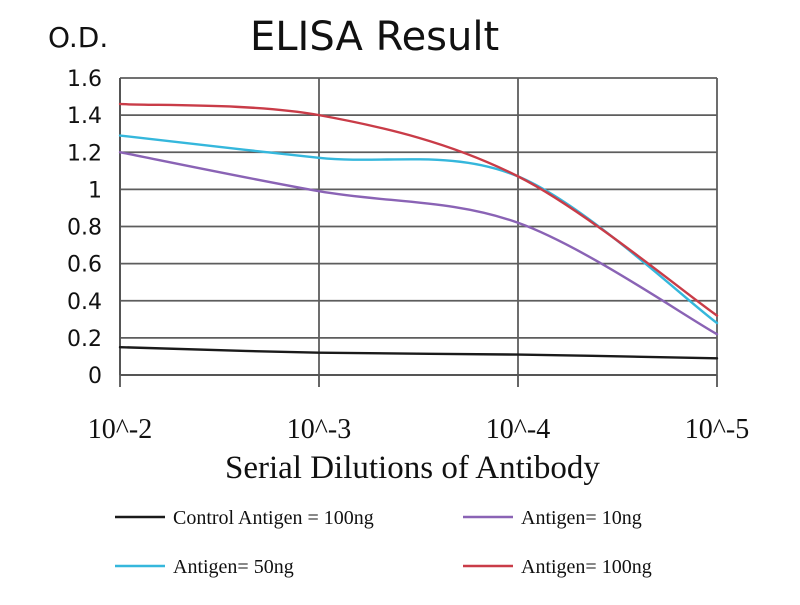 This screenshot has width=800, height=605. What do you see at coordinates (84, 79) in the screenshot?
I see `y-tick-label: 1.6` at bounding box center [84, 79].